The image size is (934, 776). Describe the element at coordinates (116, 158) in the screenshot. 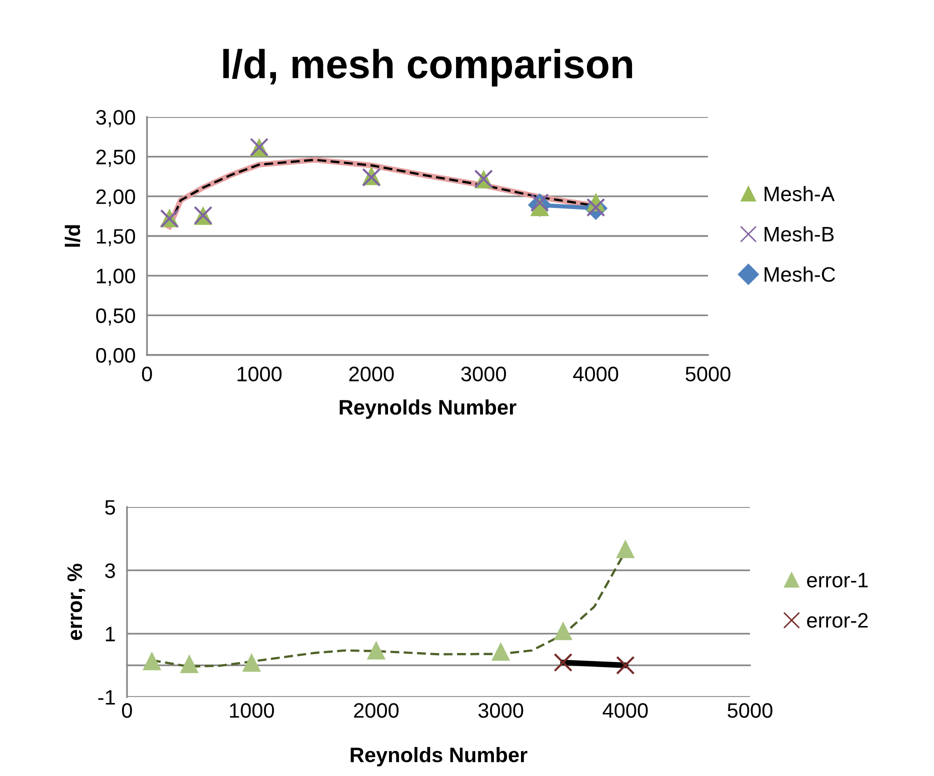

I see `y-tick-label: 2,50` at that location.